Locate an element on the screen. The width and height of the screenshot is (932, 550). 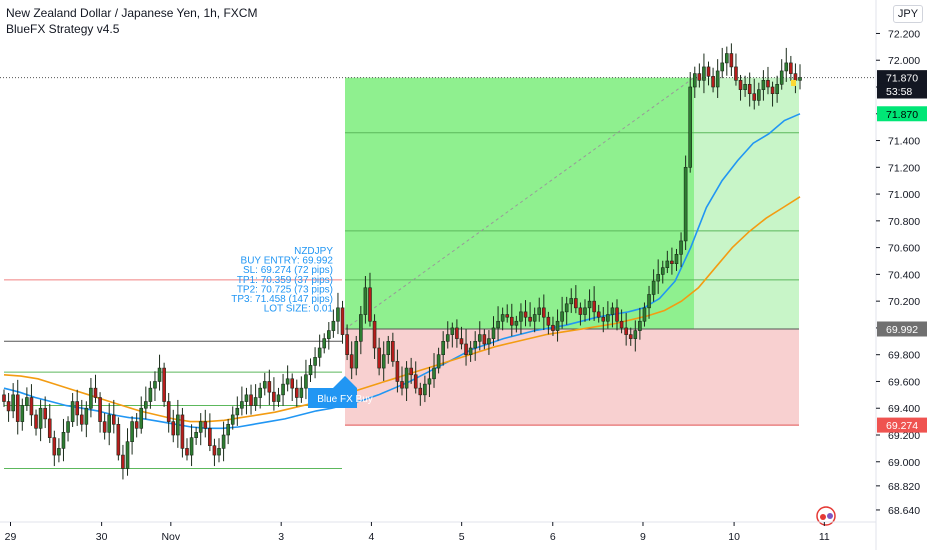
trade-info-line: TP2: 70.725 (73 pips) is located at coordinates (285, 289).